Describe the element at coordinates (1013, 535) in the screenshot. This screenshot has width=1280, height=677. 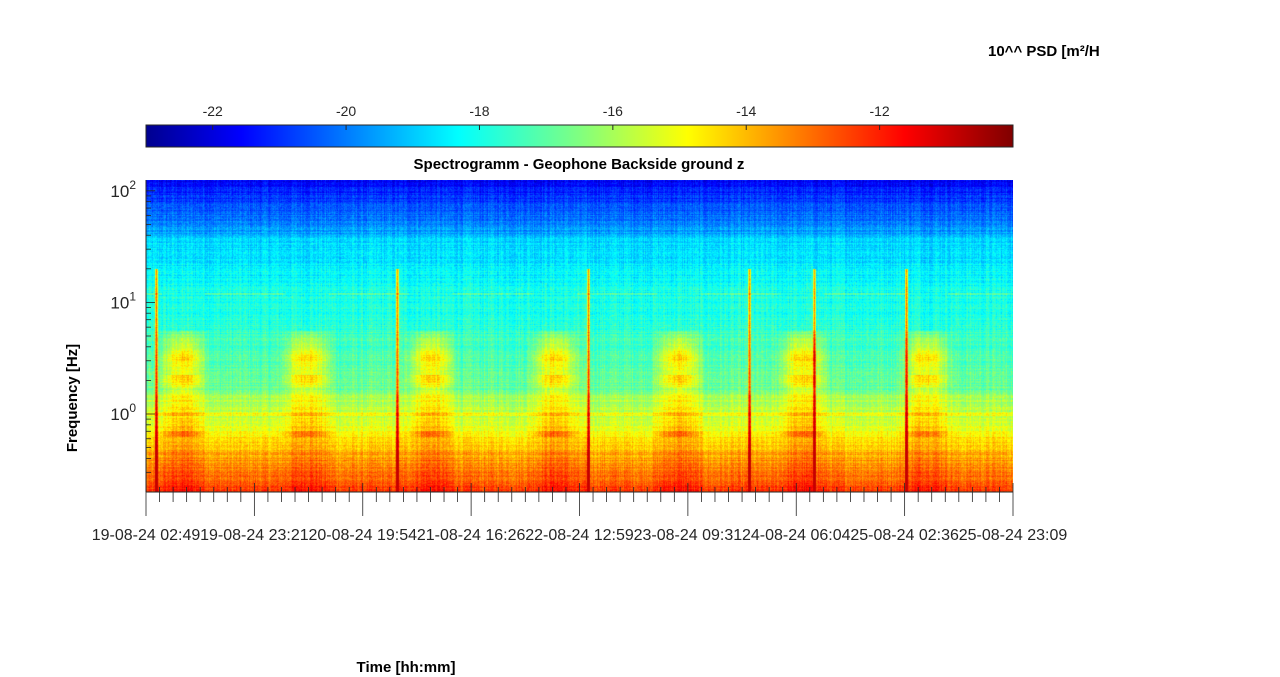
I see `x-tick-label: 25-08-24 23:09` at that location.